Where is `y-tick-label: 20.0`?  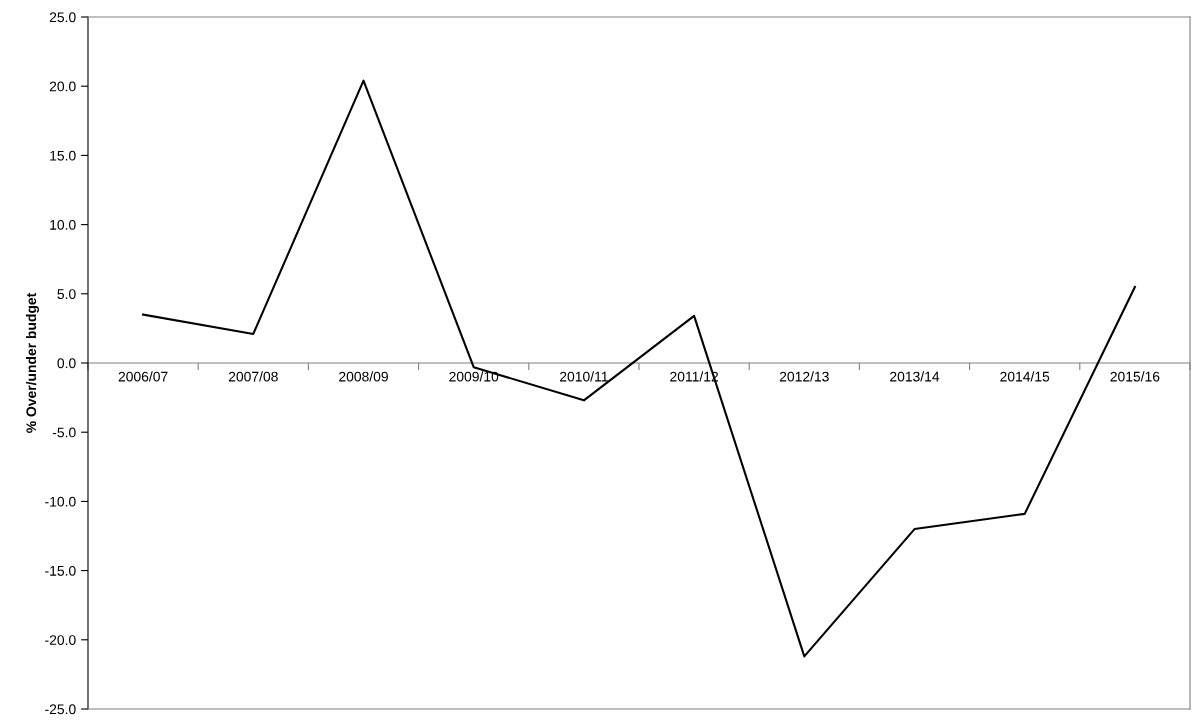
y-tick-label: 20.0 is located at coordinates (62, 86).